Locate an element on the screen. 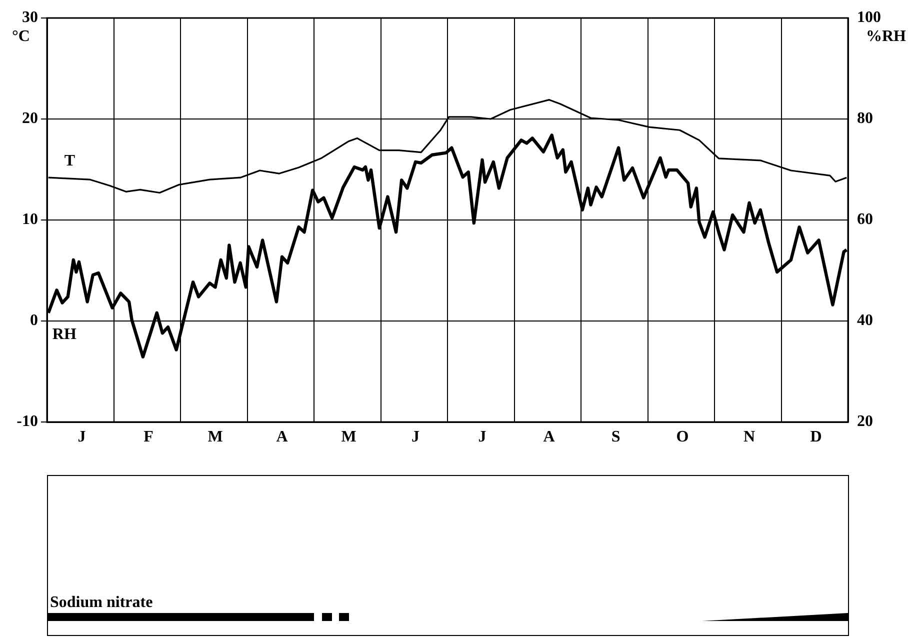  x-tick-label: O is located at coordinates (682, 437).